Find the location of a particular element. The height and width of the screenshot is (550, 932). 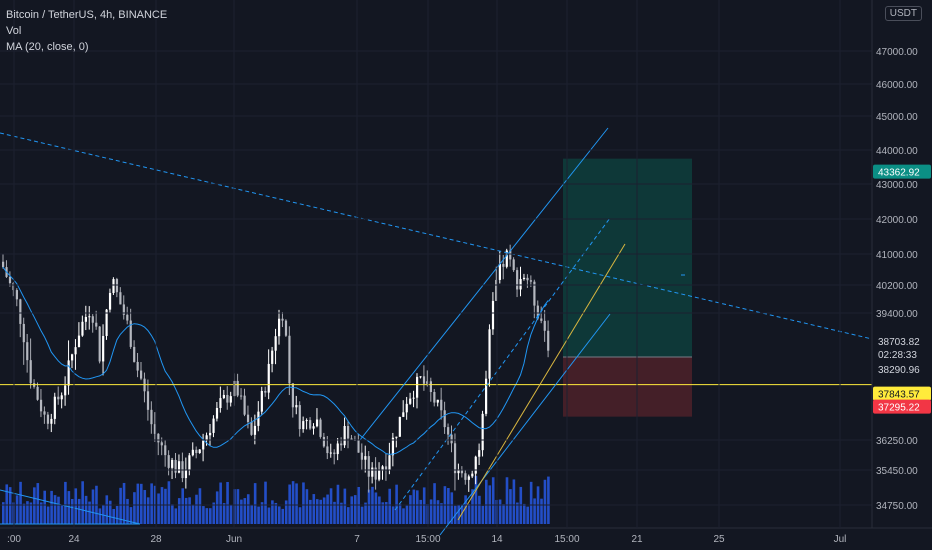

y-tick-label: 39400.00 is located at coordinates (897, 314).